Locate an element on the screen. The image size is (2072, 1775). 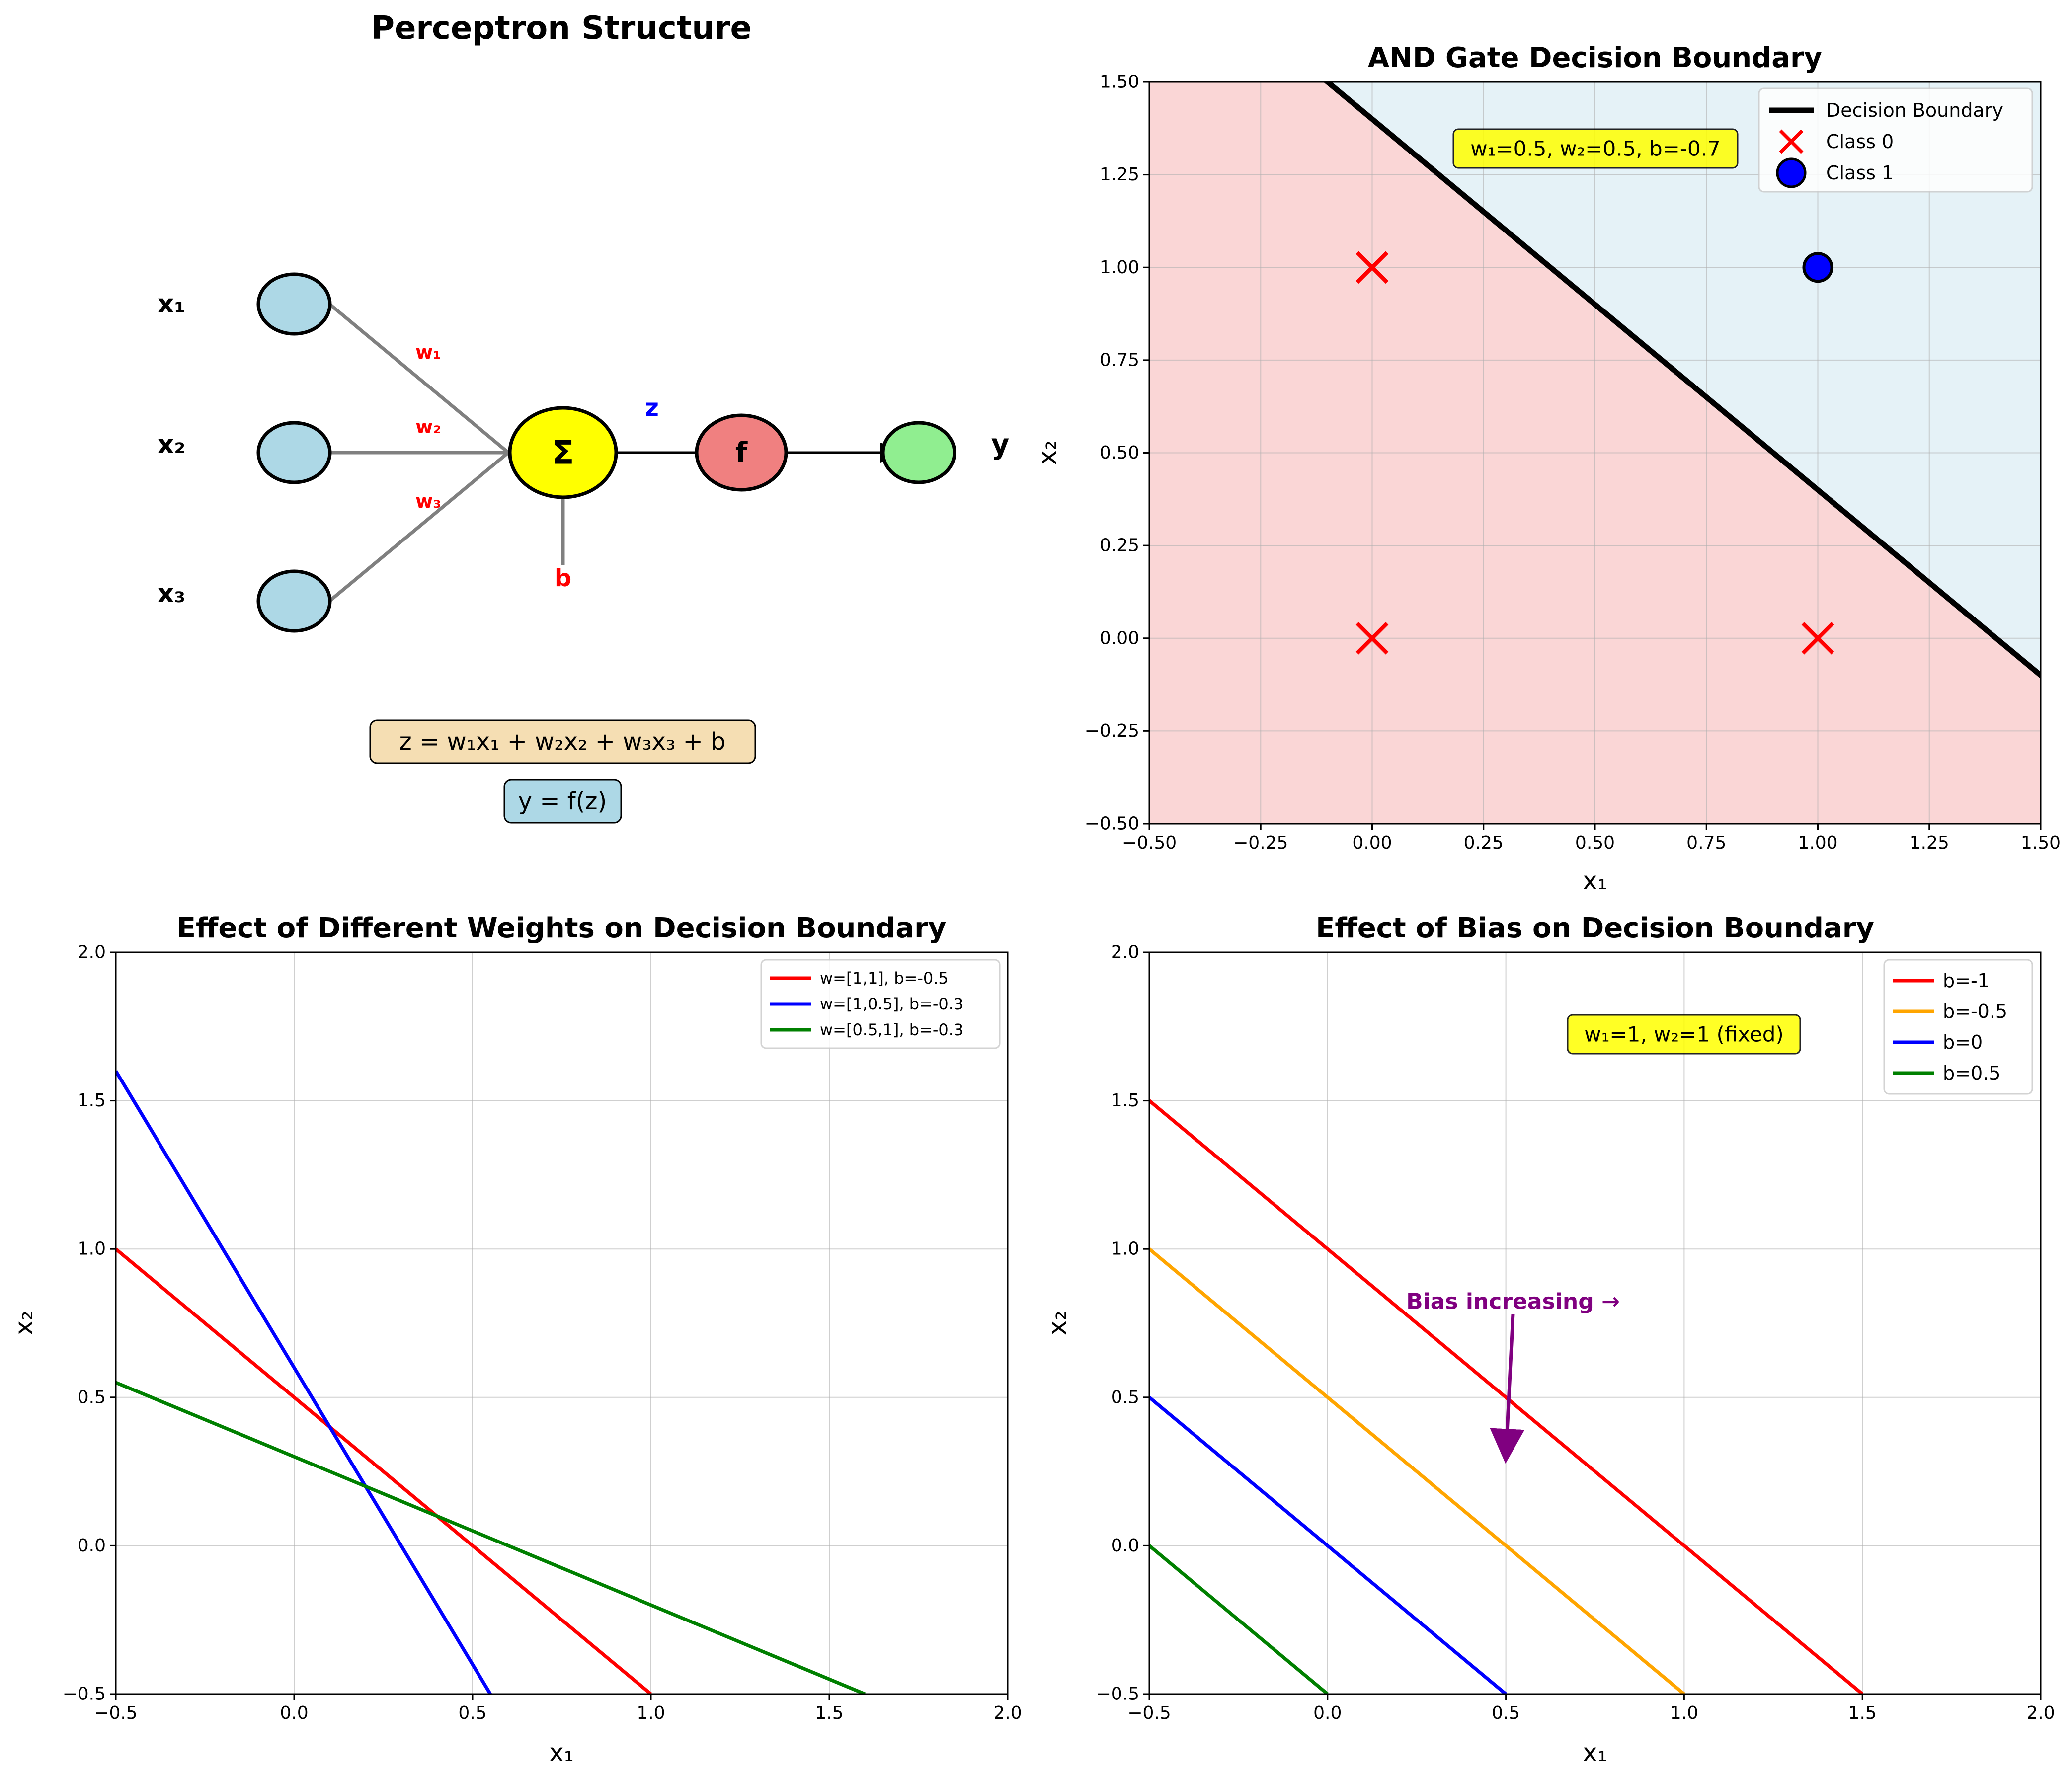
y-tick-label: 1.5 is located at coordinates (92, 1100).